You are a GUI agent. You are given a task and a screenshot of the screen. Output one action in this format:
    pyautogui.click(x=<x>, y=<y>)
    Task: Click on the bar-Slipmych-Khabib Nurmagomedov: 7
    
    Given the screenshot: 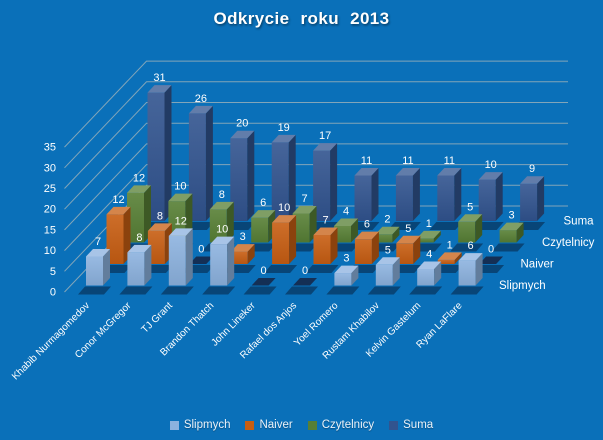 What is the action you would take?
    pyautogui.click(x=94, y=265)
    